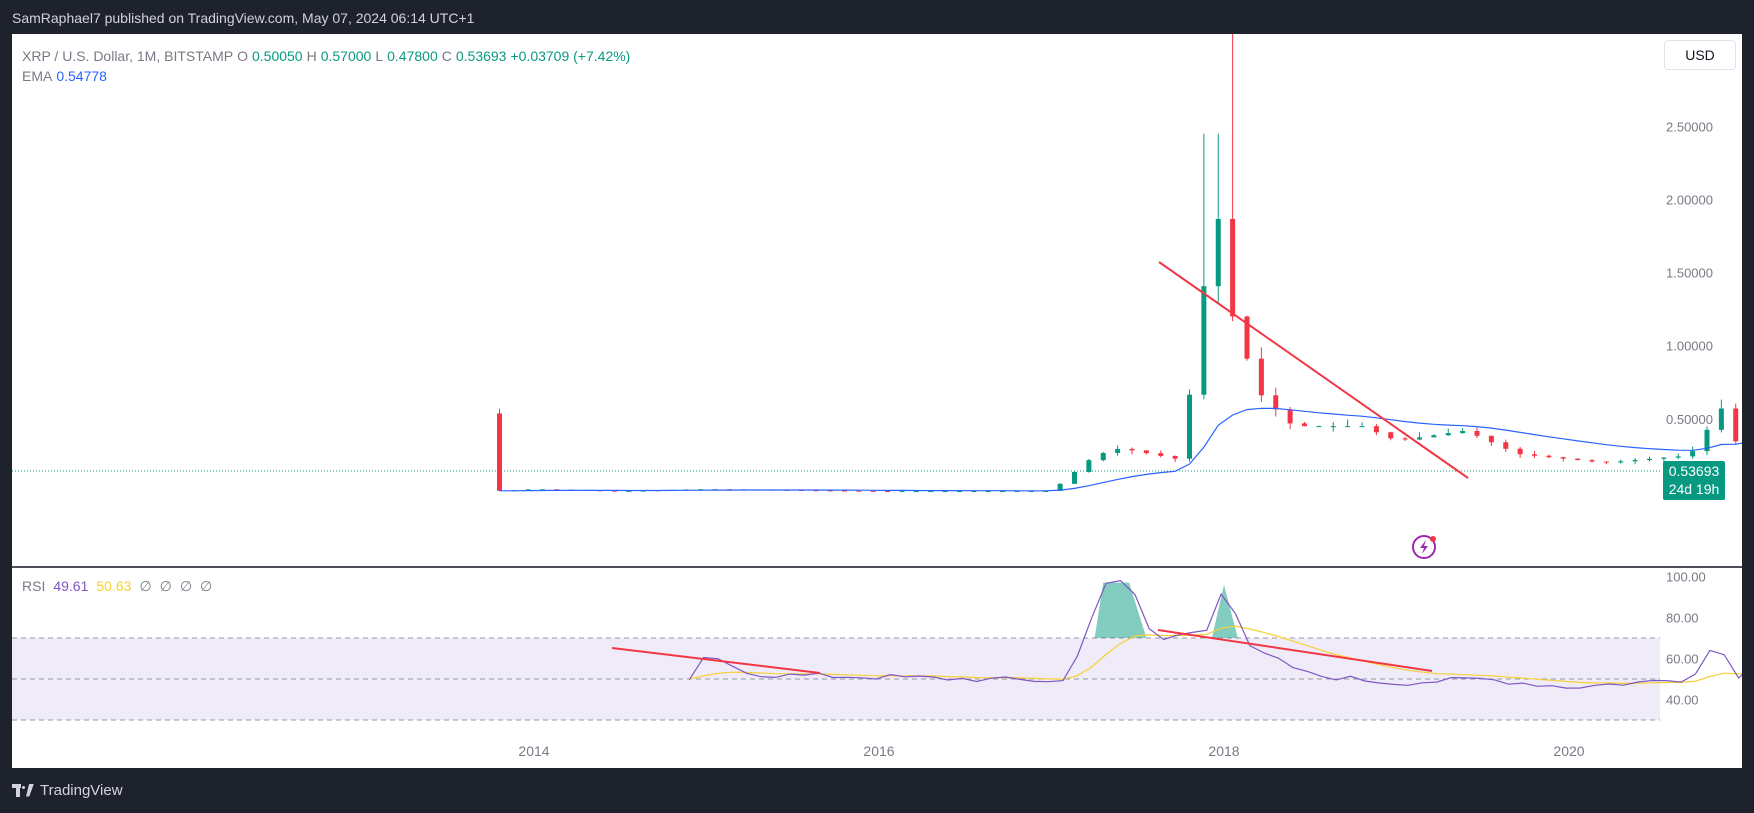  Describe the element at coordinates (145, 586) in the screenshot. I see `rsi-extra-1: ∅` at that location.